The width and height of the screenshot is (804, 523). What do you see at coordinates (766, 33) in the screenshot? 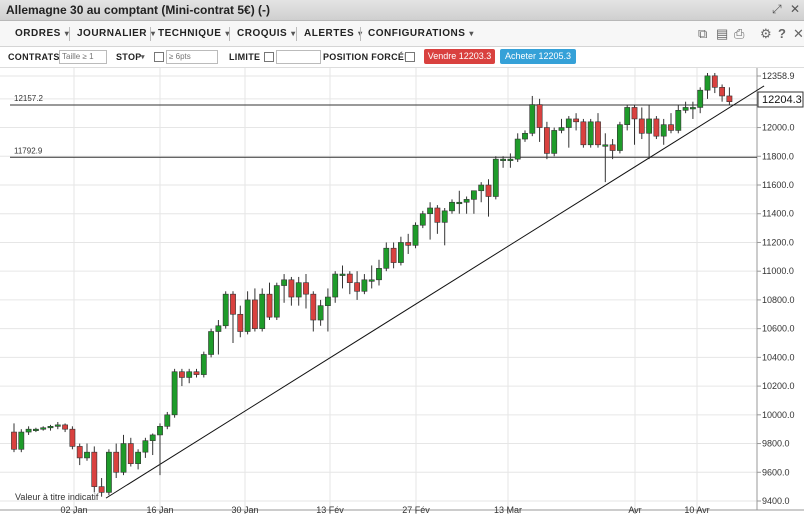
I see `gear-icon: ⚙` at bounding box center [766, 33].